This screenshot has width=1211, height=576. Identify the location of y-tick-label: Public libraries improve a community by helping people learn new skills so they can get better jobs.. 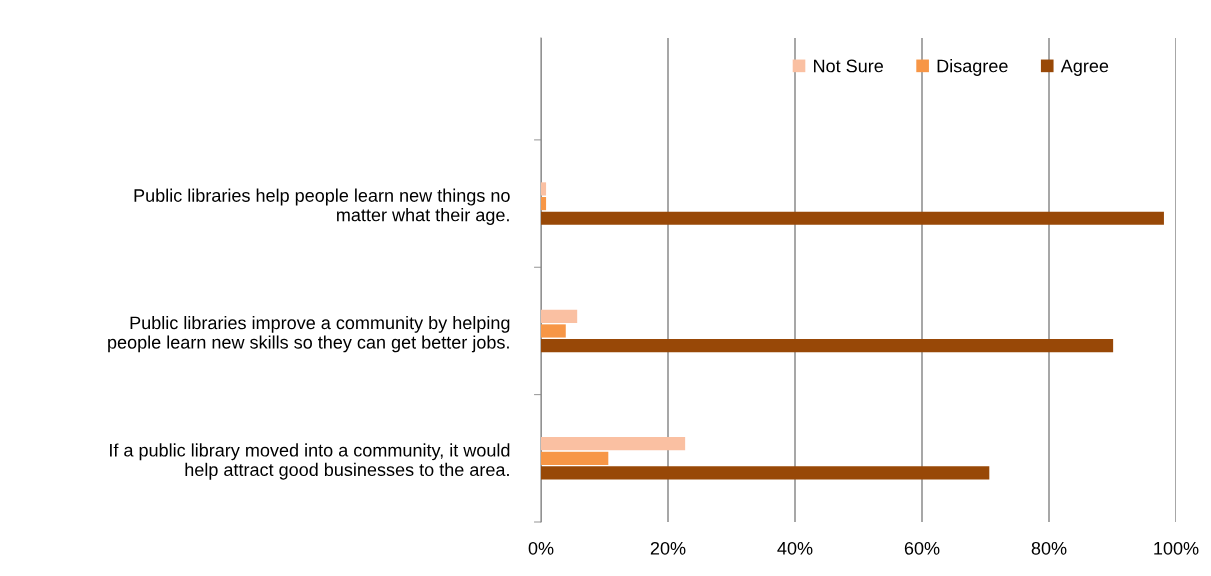
(309, 334).